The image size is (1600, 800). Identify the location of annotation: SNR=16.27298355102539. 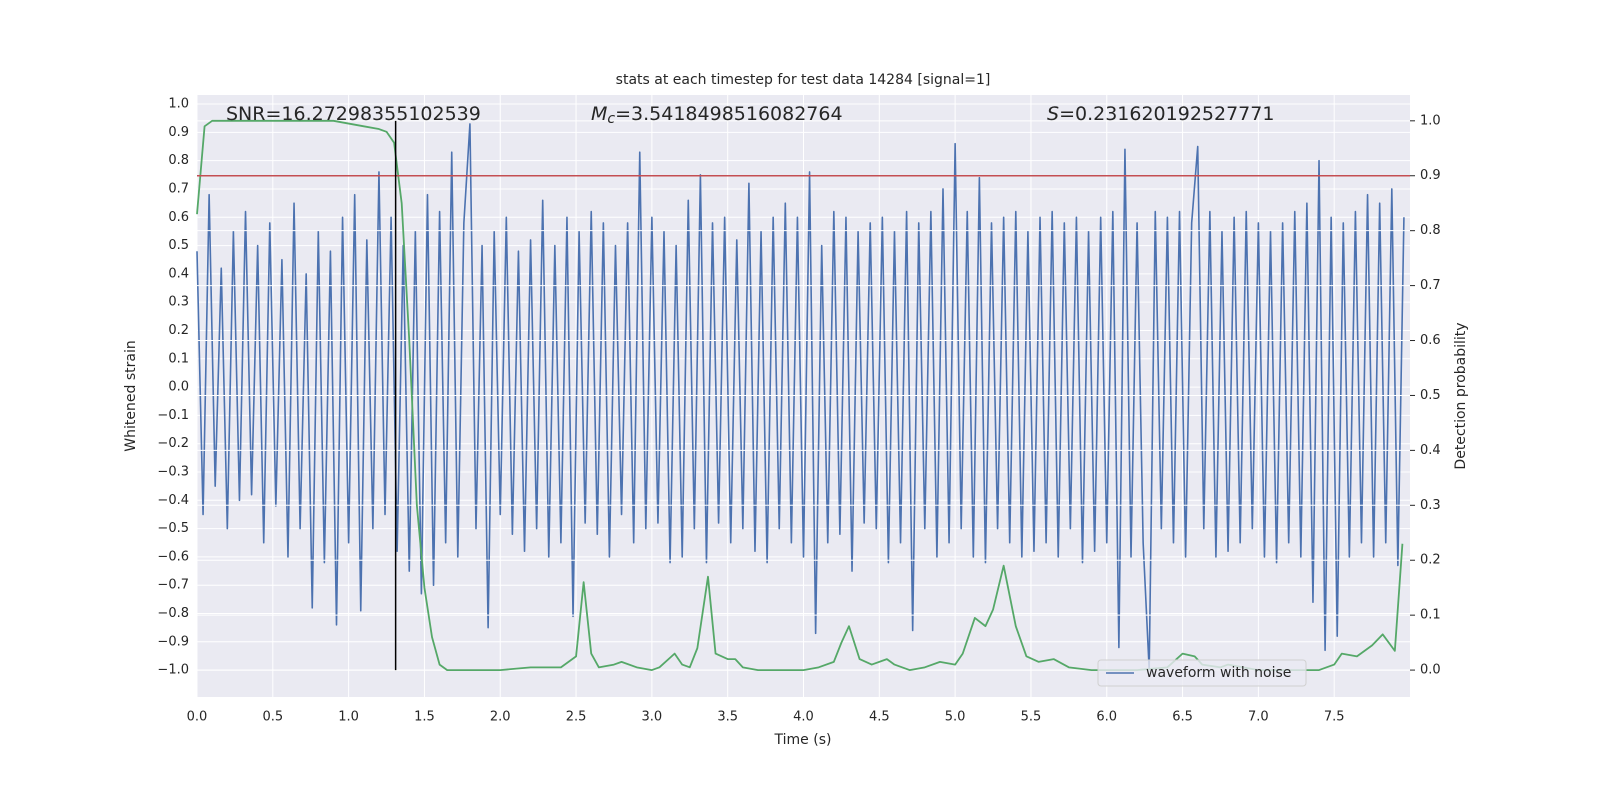
(353, 114).